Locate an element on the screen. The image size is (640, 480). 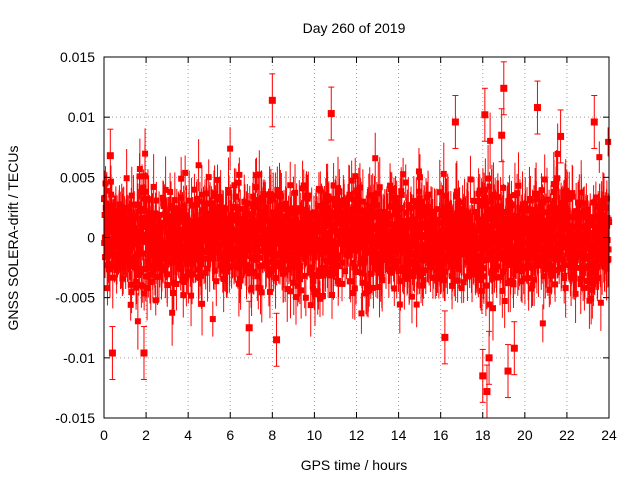
x-tick-label: 20 is located at coordinates (525, 435).